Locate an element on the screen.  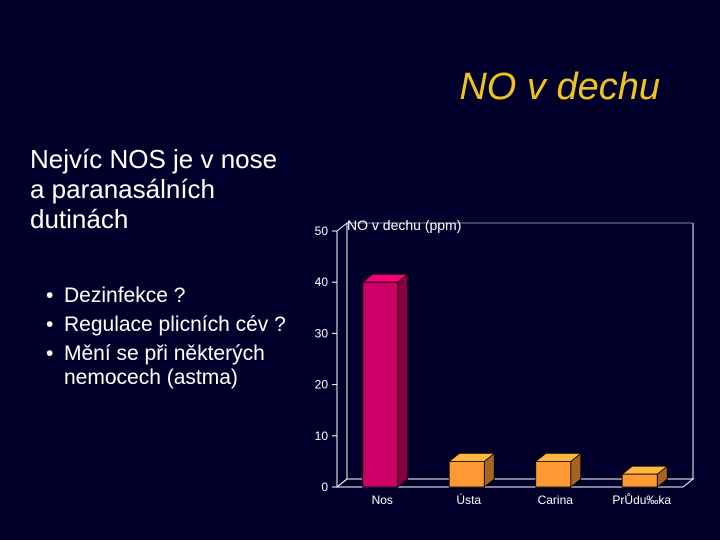
x-tick-label: Carina is located at coordinates (556, 500).